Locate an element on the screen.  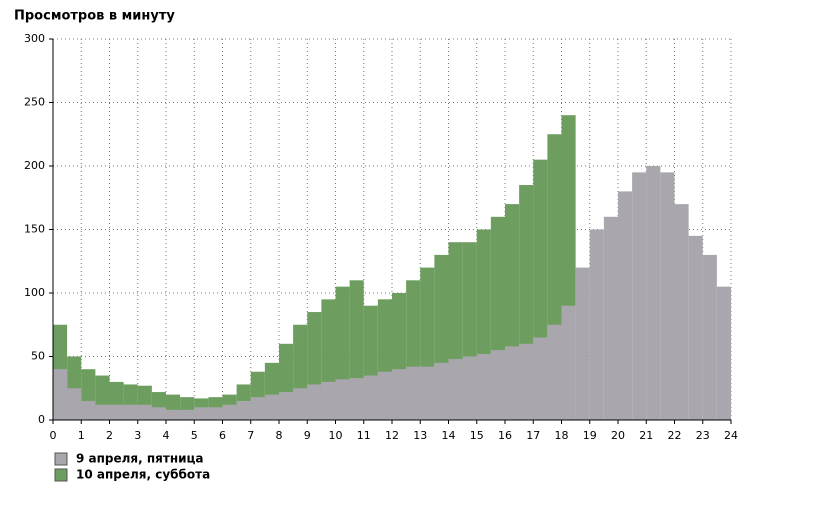
x-tick-label: 2 is located at coordinates (109, 435).